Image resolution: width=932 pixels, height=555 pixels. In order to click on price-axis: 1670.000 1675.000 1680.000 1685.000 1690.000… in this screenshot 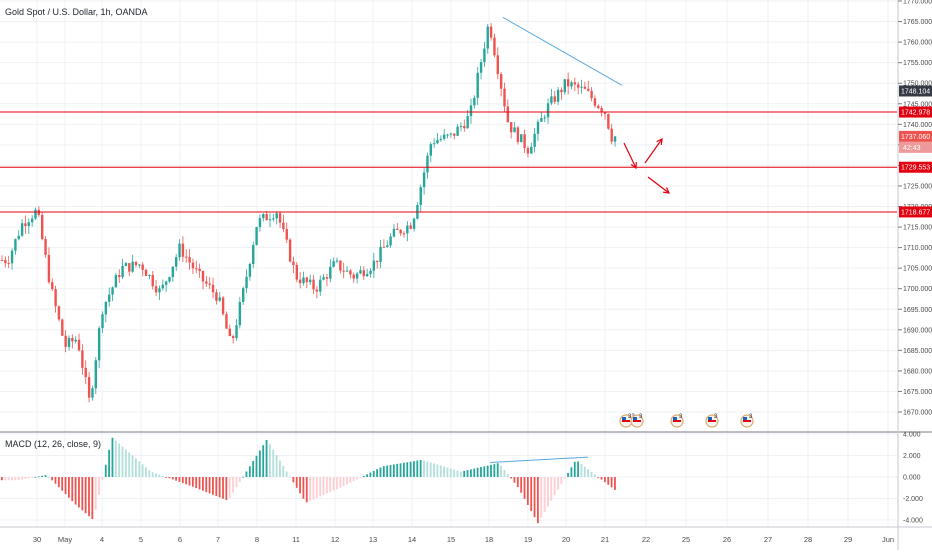, I will do `click(915, 208)`.